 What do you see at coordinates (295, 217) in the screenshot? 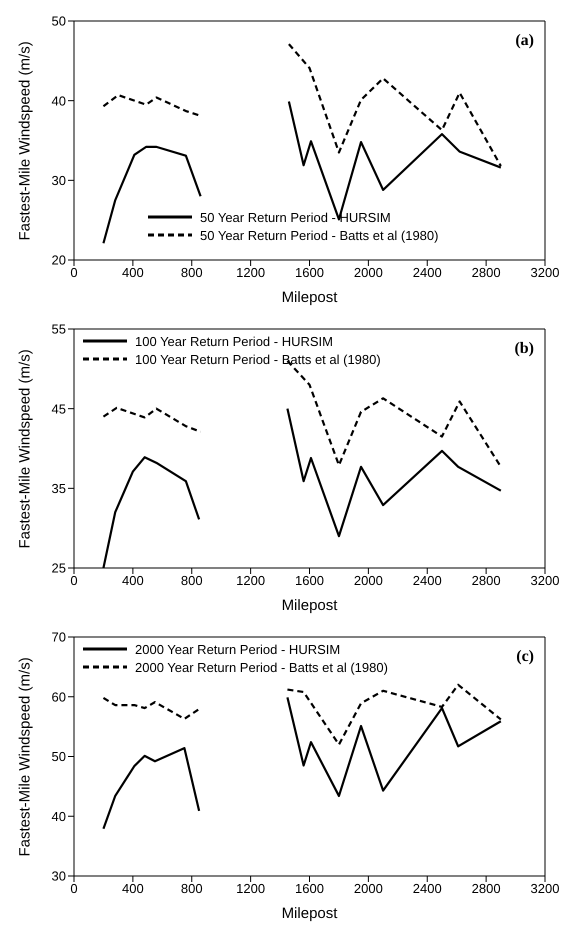
I see `legend-label: 50 Year Return Period - HURSIM` at bounding box center [295, 217].